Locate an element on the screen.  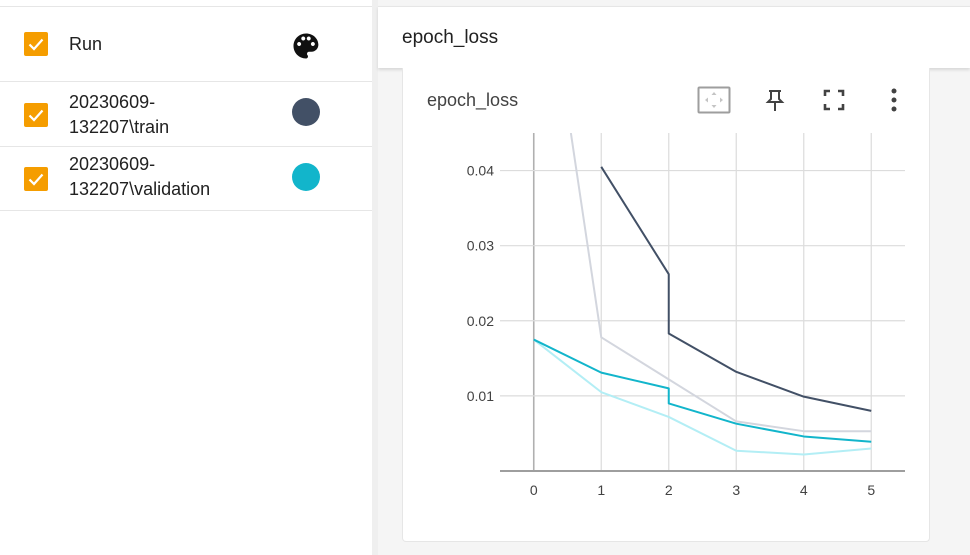
run-label-validation-line2: 132207\validation is located at coordinates (140, 189).